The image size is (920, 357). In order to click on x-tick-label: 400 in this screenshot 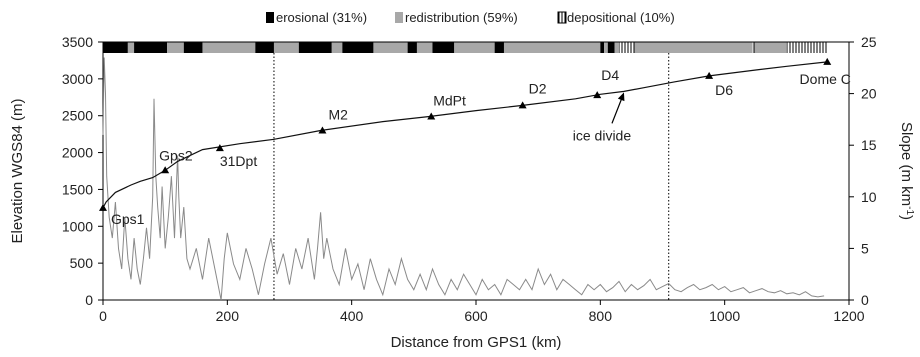, I will do `click(352, 316)`.